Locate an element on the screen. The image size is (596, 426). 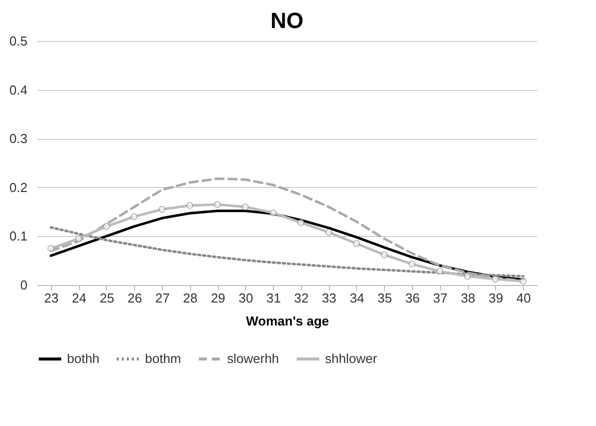
y-tick-label: 0.2 is located at coordinates (18, 187).